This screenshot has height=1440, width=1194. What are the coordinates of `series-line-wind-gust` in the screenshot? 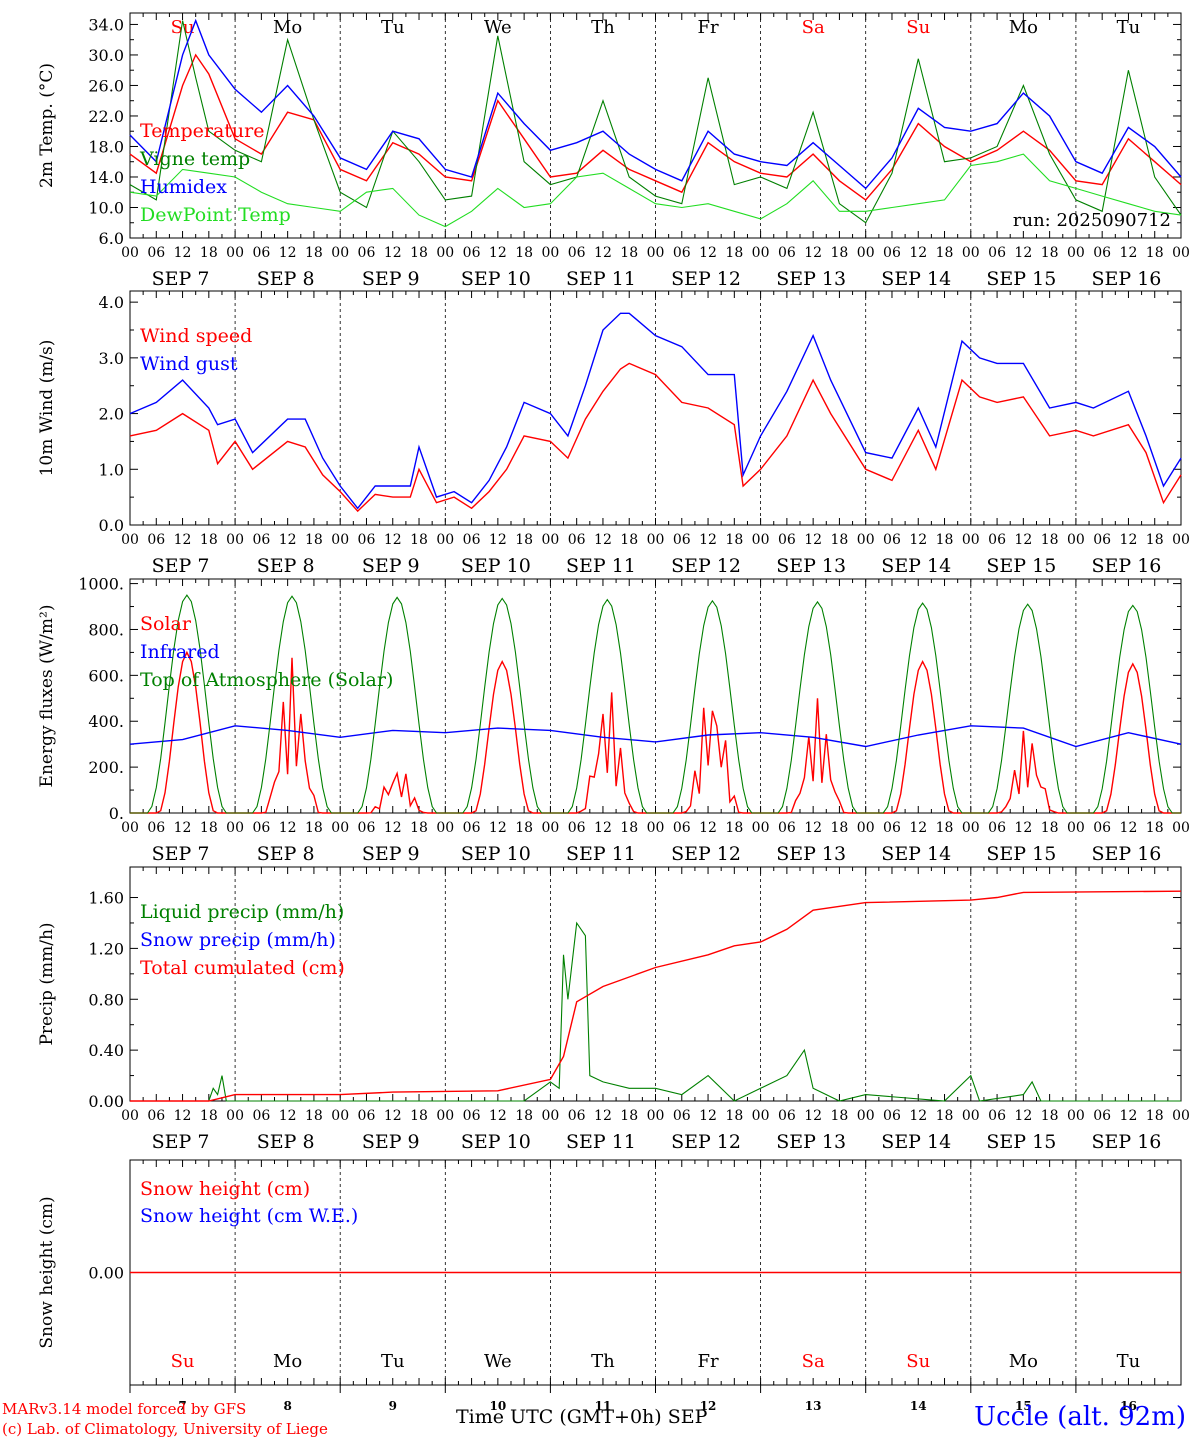 It's located at (655, 411).